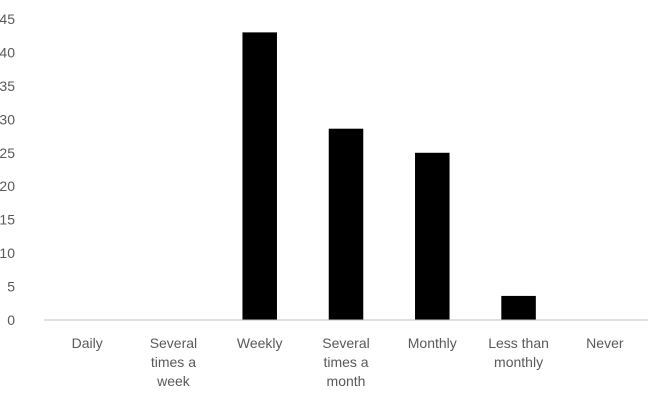 This screenshot has height=395, width=648. I want to click on x-tick-label-line: week, so click(173, 381).